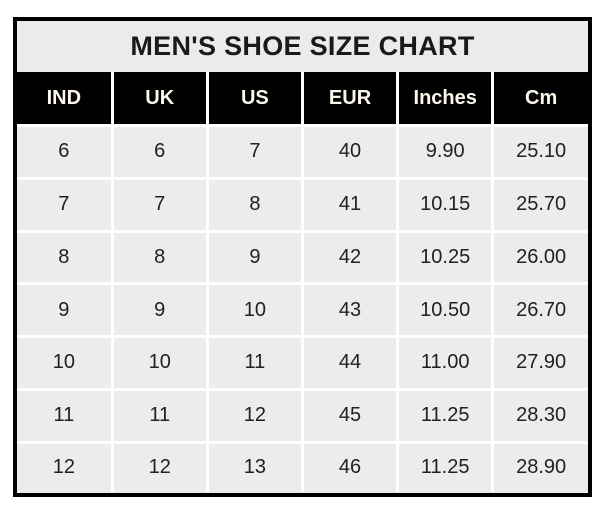 Image resolution: width=605 pixels, height=521 pixels. Describe the element at coordinates (159, 99) in the screenshot. I see `column-header-uk: UK` at that location.